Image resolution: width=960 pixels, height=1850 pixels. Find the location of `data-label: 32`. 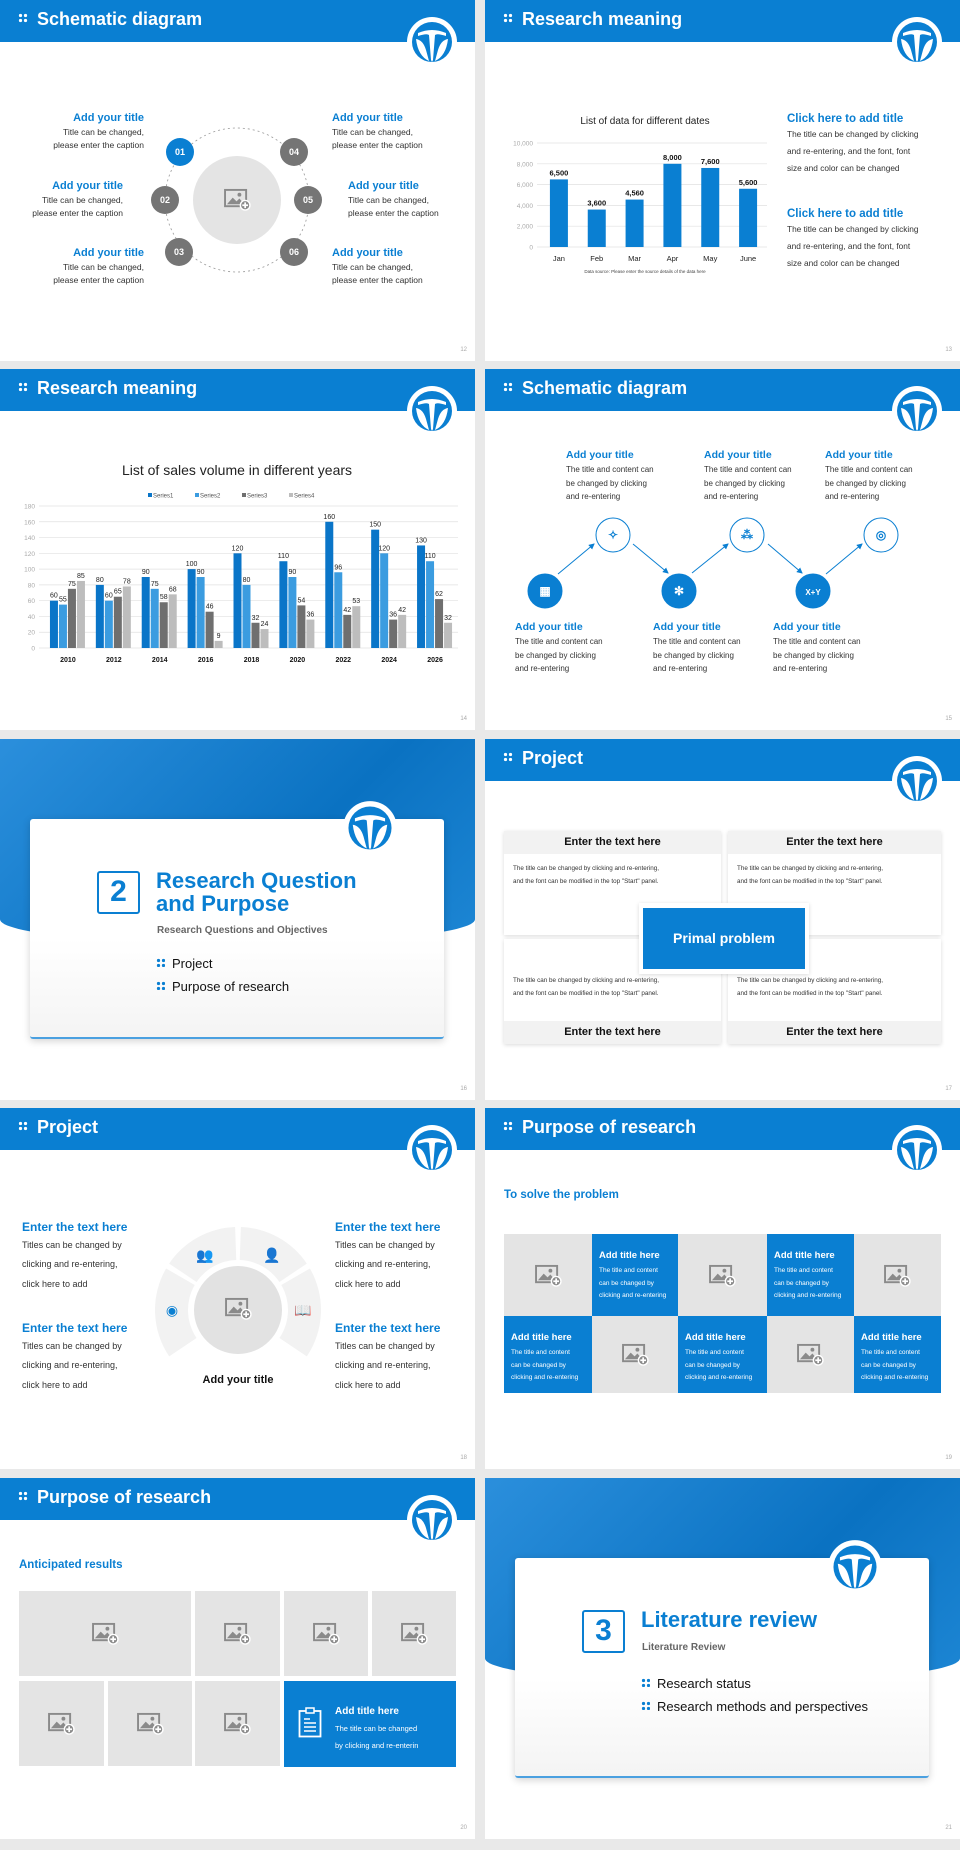

data-label: 32 is located at coordinates (256, 618).